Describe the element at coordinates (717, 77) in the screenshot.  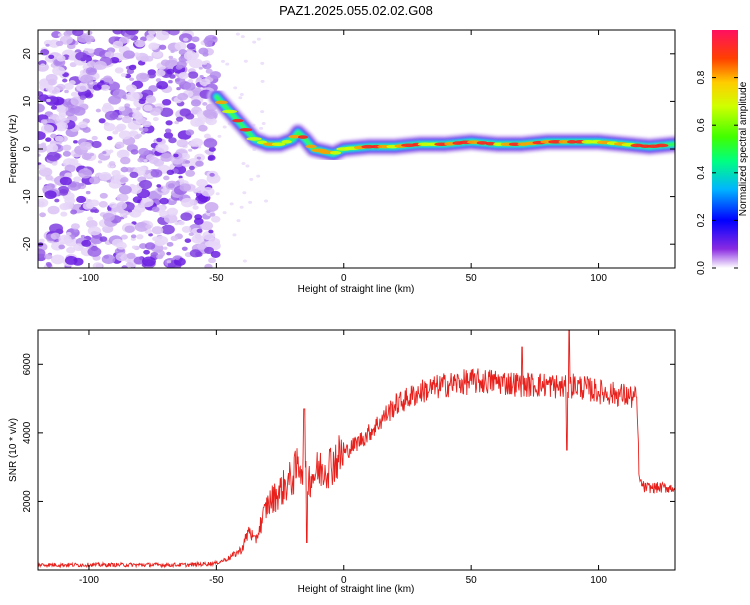
I see `colorbar-tick: 0.8` at that location.